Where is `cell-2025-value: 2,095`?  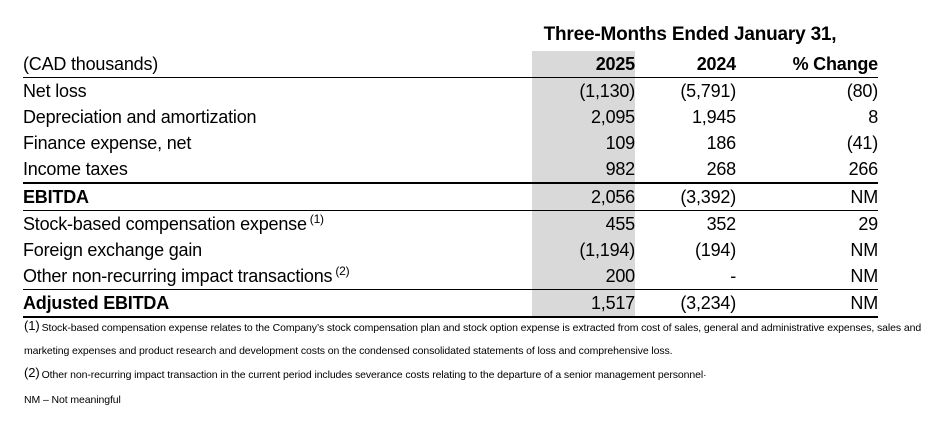 cell-2025-value: 2,095 is located at coordinates (583, 117).